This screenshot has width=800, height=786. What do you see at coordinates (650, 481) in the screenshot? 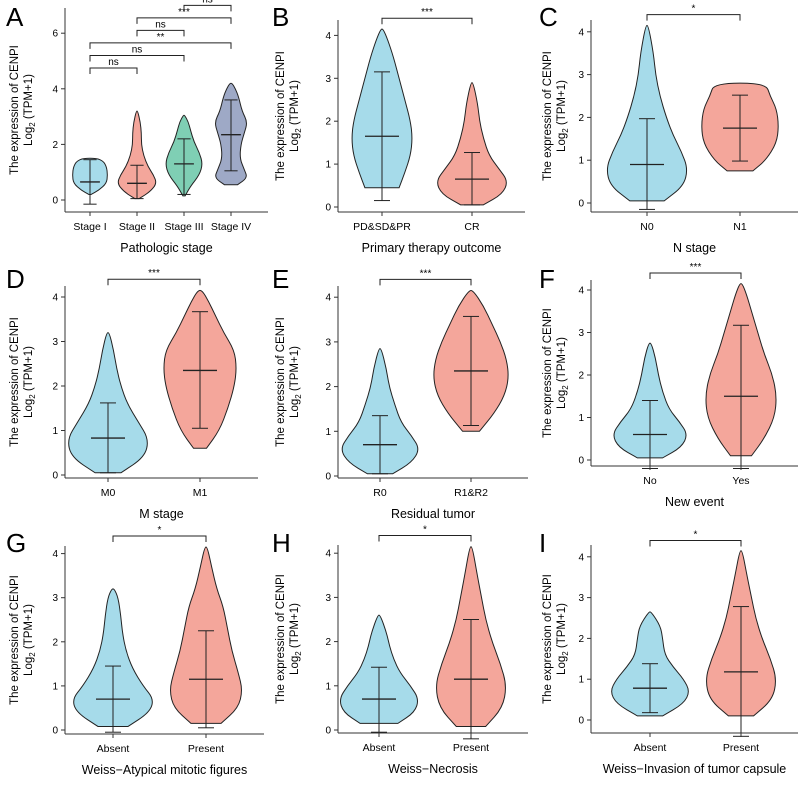
I see `x-tick-label: No` at bounding box center [650, 481].